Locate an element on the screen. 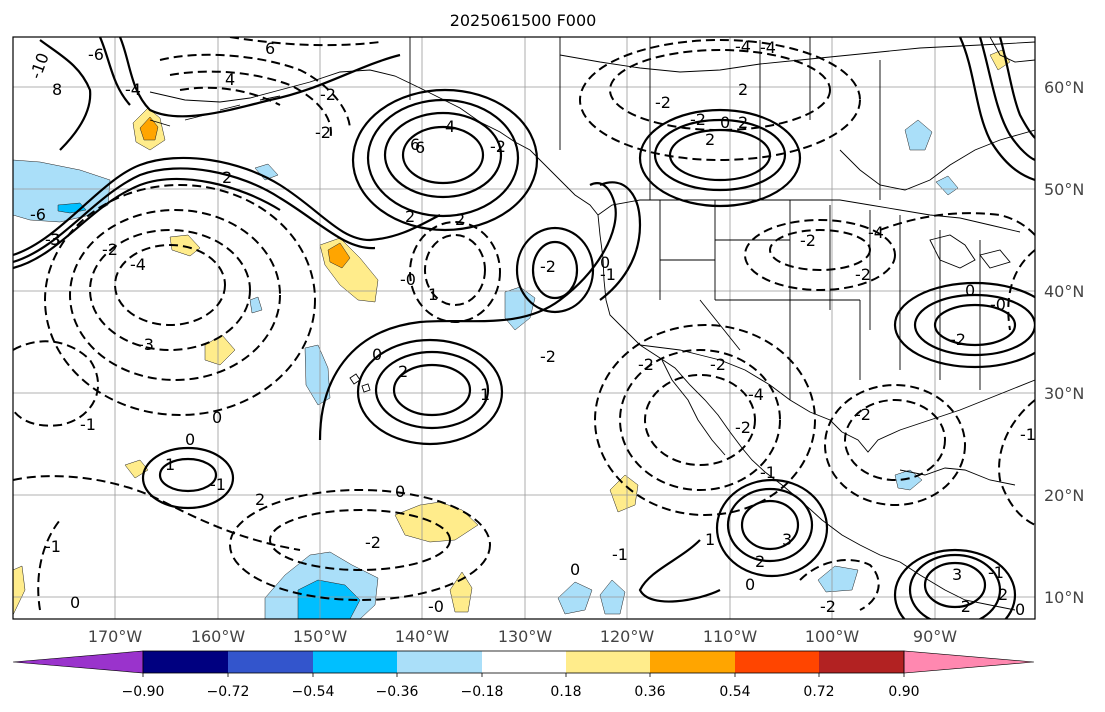 The height and width of the screenshot is (712, 1105). lon-tick-label: 120°W is located at coordinates (627, 636).